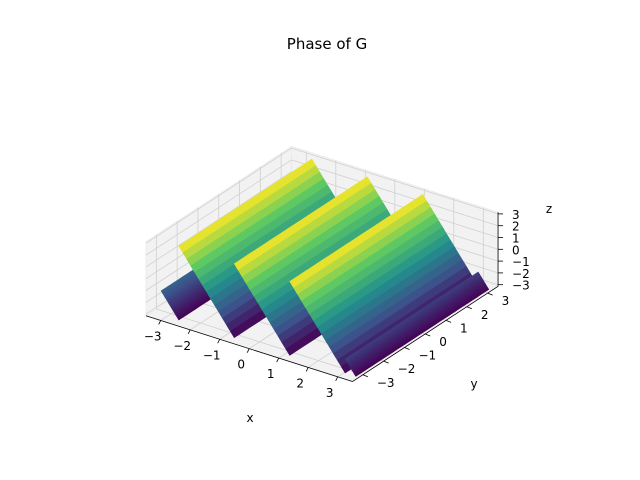 Image resolution: width=640 pixels, height=480 pixels. I want to click on y-tick-label: −3, so click(386, 383).